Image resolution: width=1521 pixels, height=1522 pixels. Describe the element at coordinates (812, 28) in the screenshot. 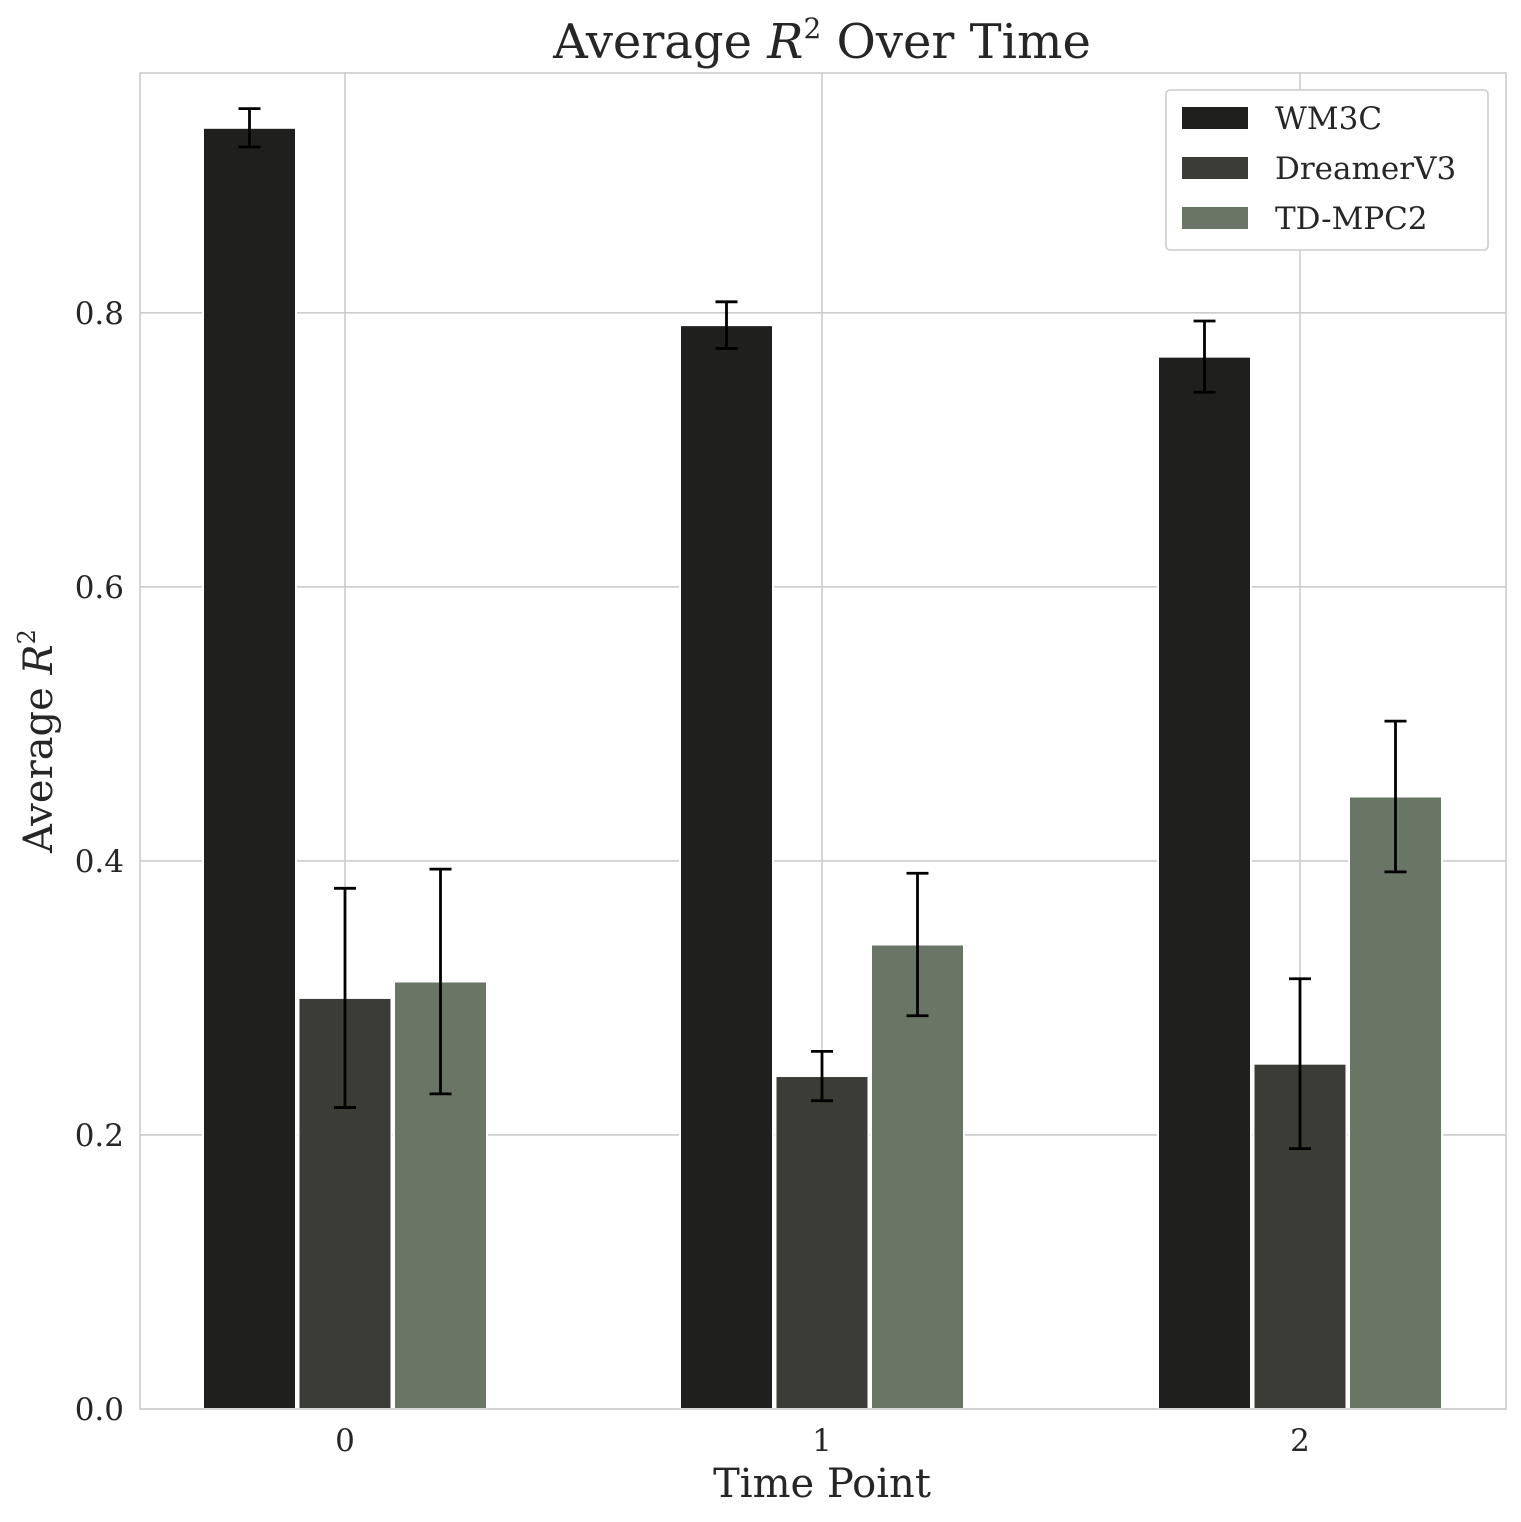

I see `title-superscript: 2` at that location.